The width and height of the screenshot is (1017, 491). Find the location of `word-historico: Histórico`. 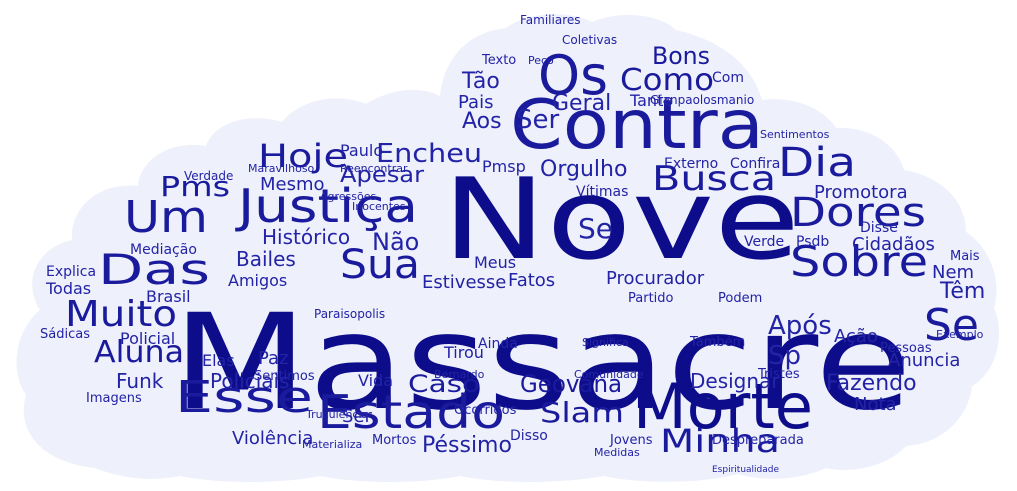

word-historico: Histórico is located at coordinates (306, 237).